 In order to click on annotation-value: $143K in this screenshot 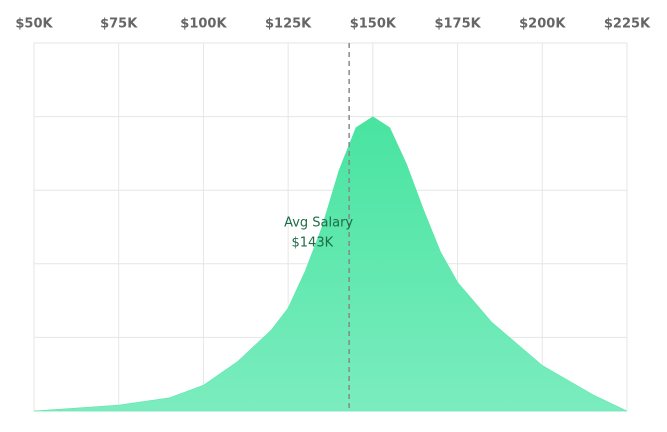, I will do `click(313, 243)`.